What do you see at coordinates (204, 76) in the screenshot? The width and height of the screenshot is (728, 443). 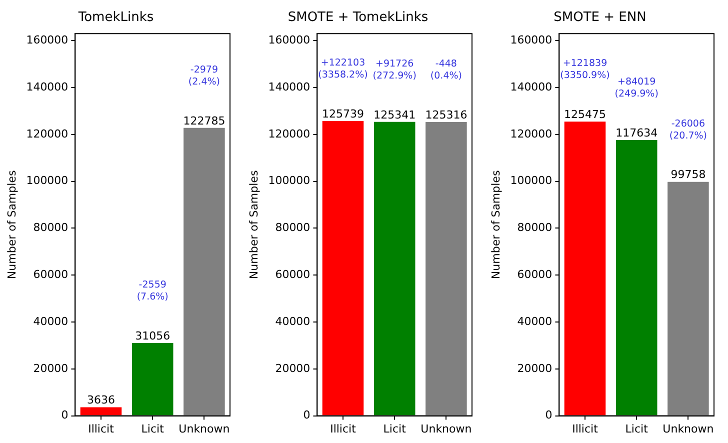 I see `annotation: -2979 (2.4%)` at bounding box center [204, 76].